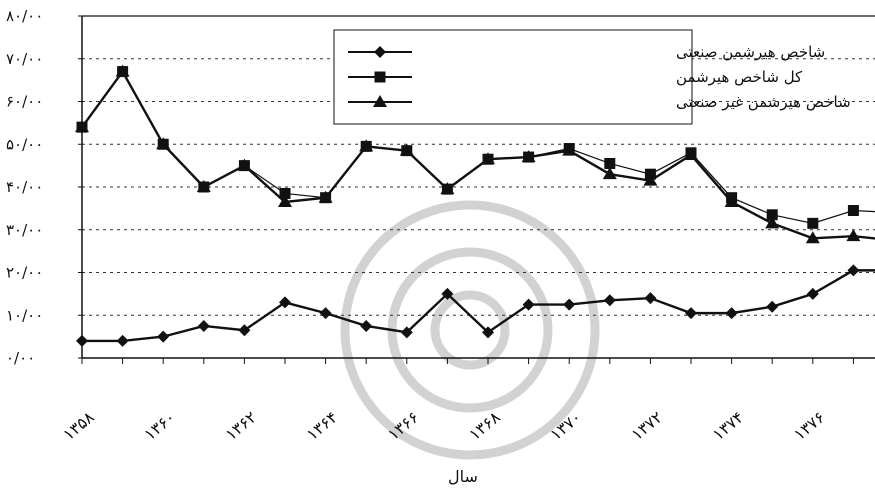 The image size is (875, 492). What do you see at coordinates (763, 102) in the screenshot?
I see `legend-label: شاخص هیرشمن غیر صنعتی` at bounding box center [763, 102].